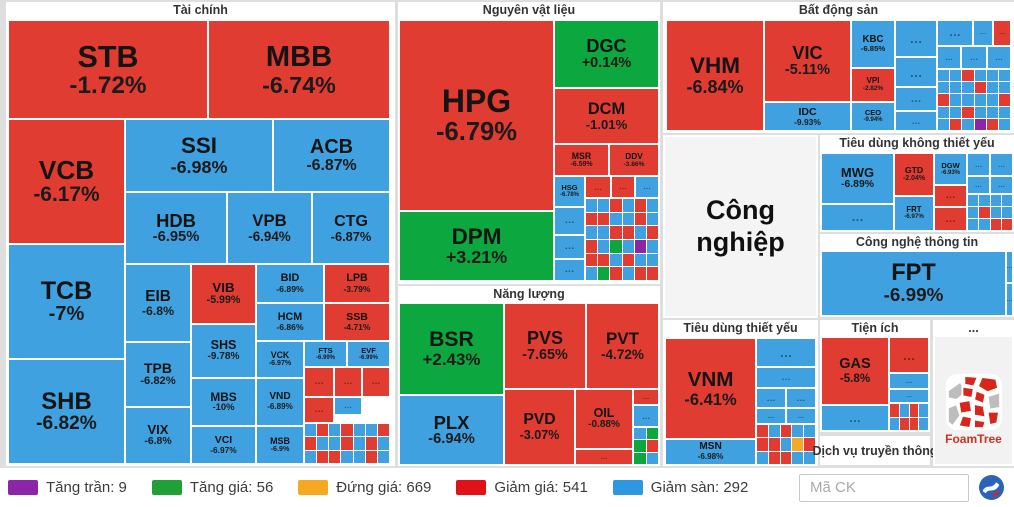 Image resolution: width=1014 pixels, height=507 pixels. I want to click on tile-STB: STB -1.72%, so click(108, 69).